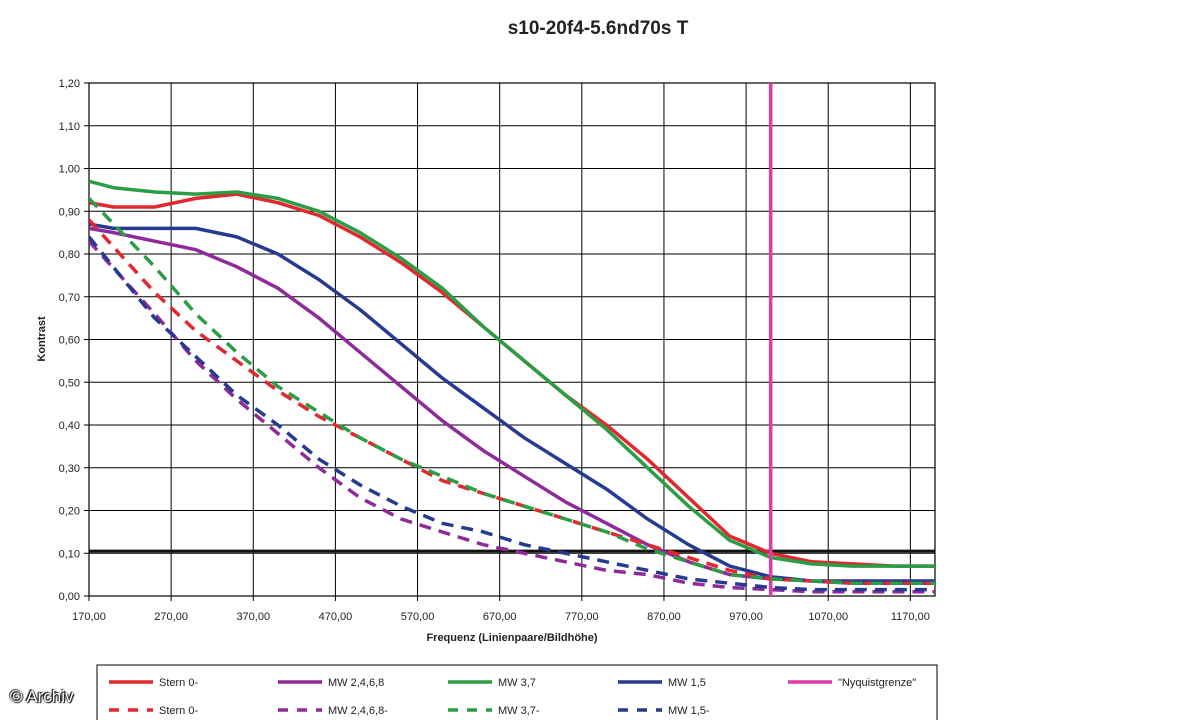  What do you see at coordinates (42, 696) in the screenshot?
I see `copyright-watermark: © Archiv` at bounding box center [42, 696].